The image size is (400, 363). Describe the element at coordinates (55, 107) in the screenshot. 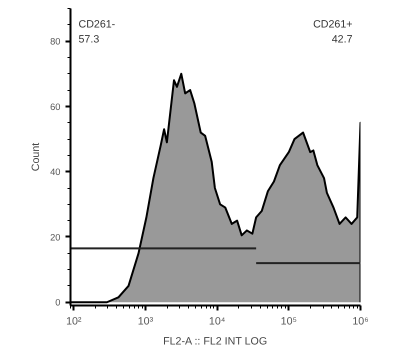

I see `y-tick-label: 60` at that location.